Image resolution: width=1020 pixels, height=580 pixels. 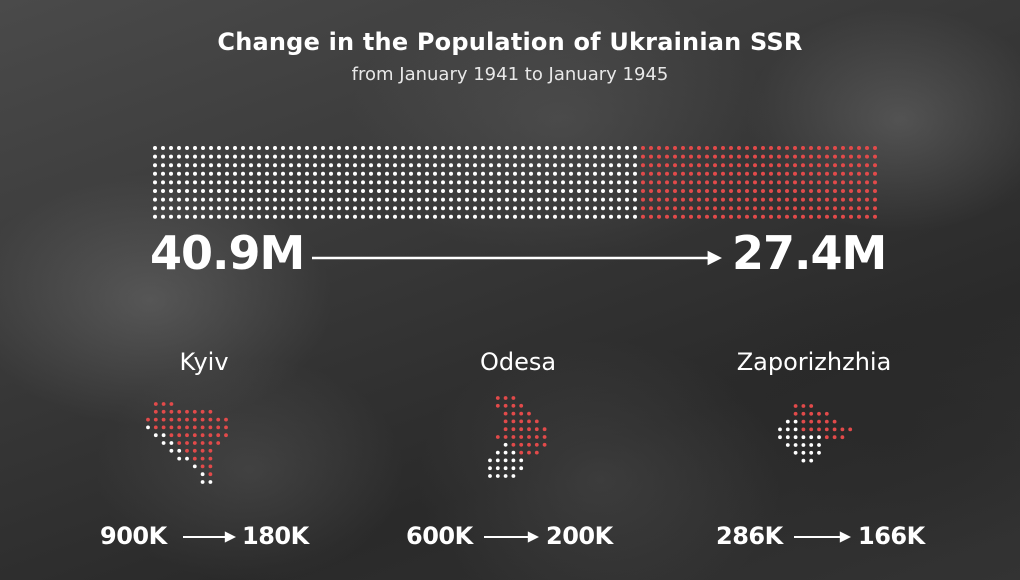 What do you see at coordinates (809, 253) in the screenshot?
I see `end-population-label: 27.4M` at bounding box center [809, 253].